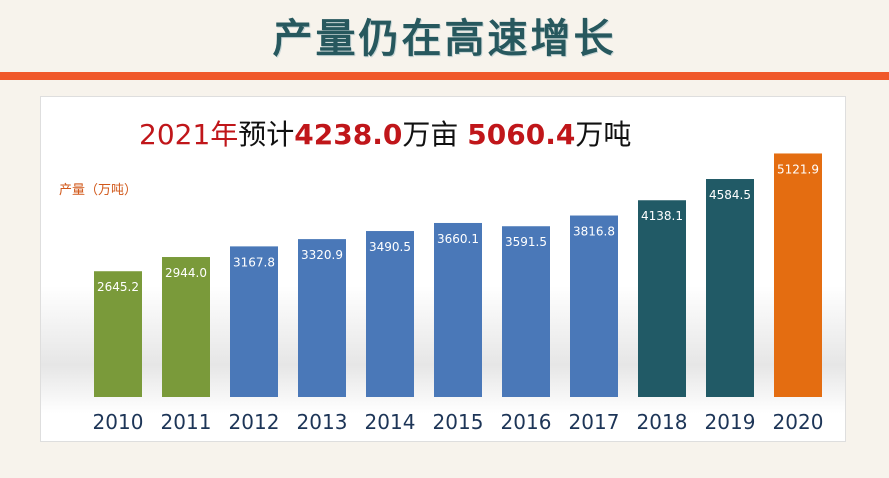 The height and width of the screenshot is (478, 889). Describe the element at coordinates (594, 306) in the screenshot. I see `bar-2017` at that location.